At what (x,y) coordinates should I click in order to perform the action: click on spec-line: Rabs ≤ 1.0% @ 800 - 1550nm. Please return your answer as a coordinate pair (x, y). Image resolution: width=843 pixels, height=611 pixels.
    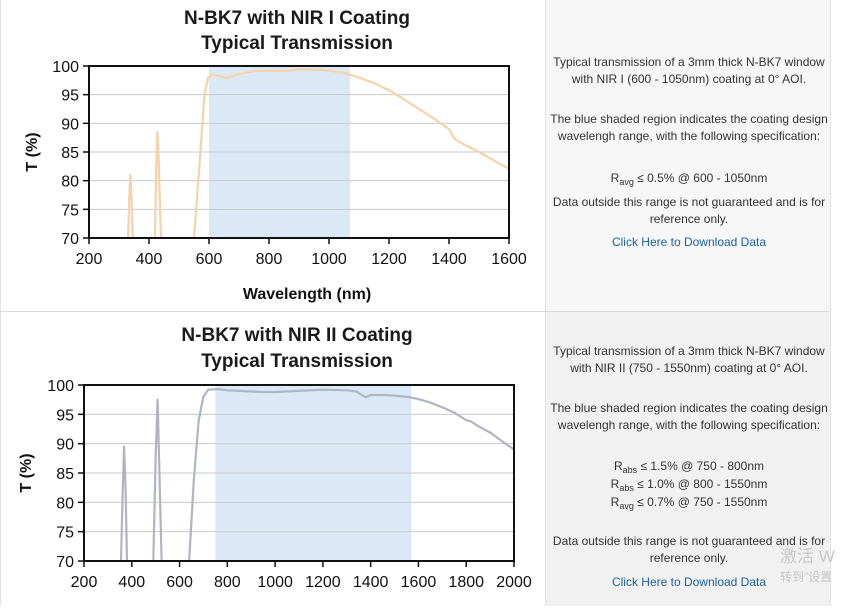
    Looking at the image, I should click on (689, 485).